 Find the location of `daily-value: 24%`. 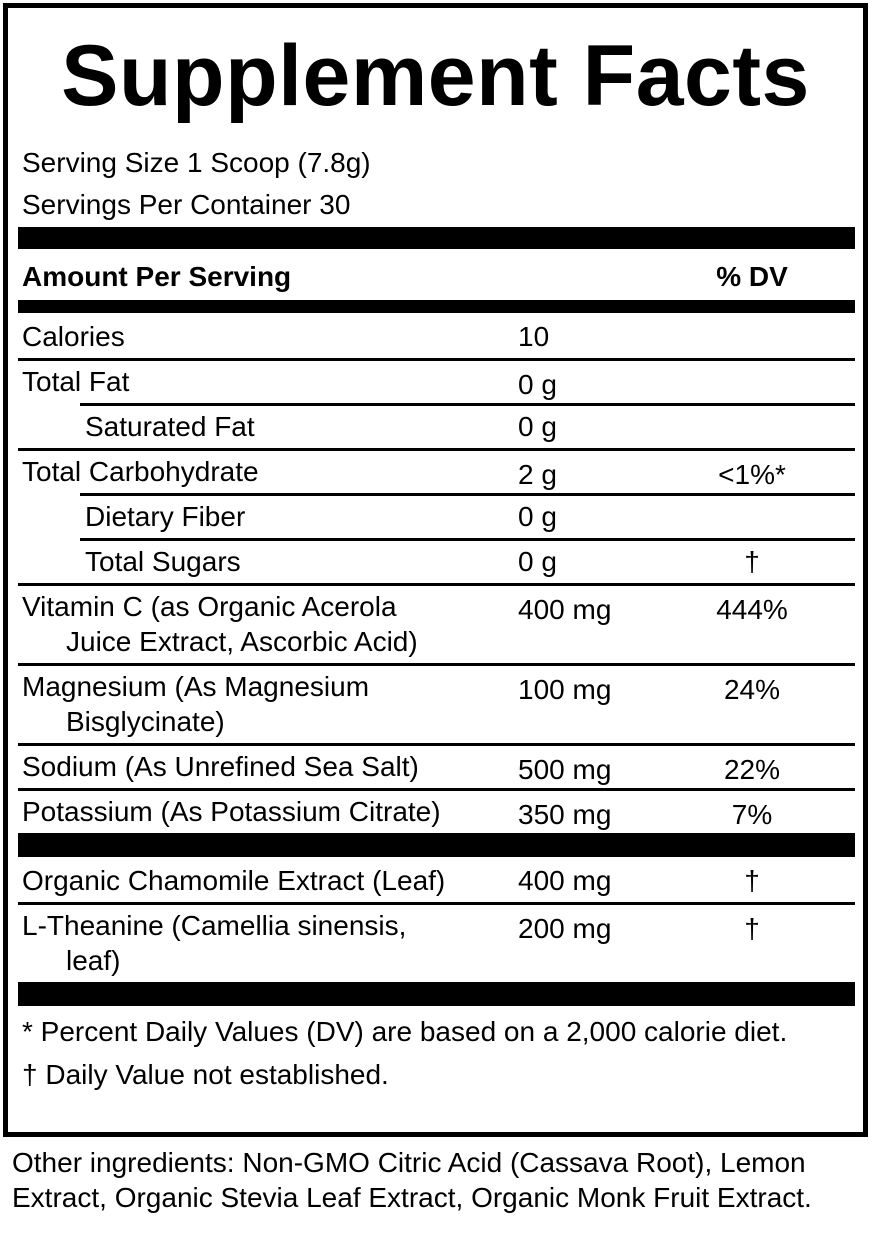

daily-value: 24% is located at coordinates (752, 689).